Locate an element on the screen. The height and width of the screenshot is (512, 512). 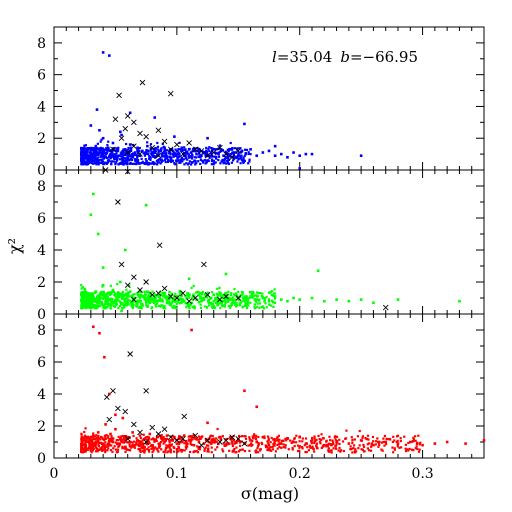
y-tick-label: 8 is located at coordinates (41, 331).